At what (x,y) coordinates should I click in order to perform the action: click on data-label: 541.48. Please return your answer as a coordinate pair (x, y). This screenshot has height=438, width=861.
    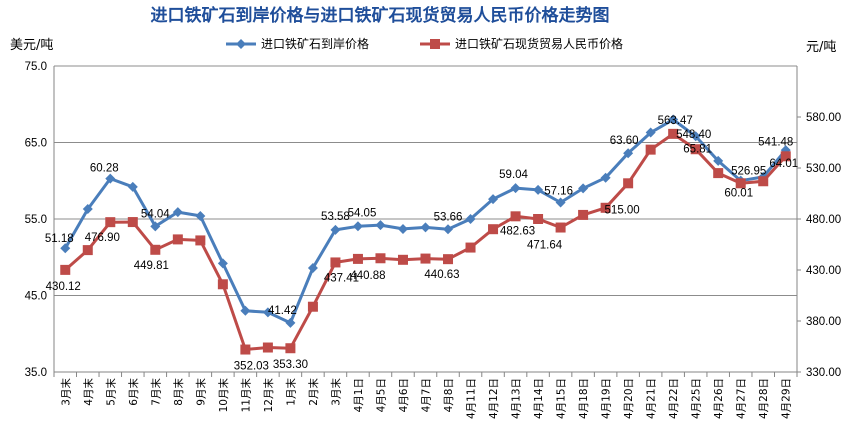
    Looking at the image, I should click on (775, 142).